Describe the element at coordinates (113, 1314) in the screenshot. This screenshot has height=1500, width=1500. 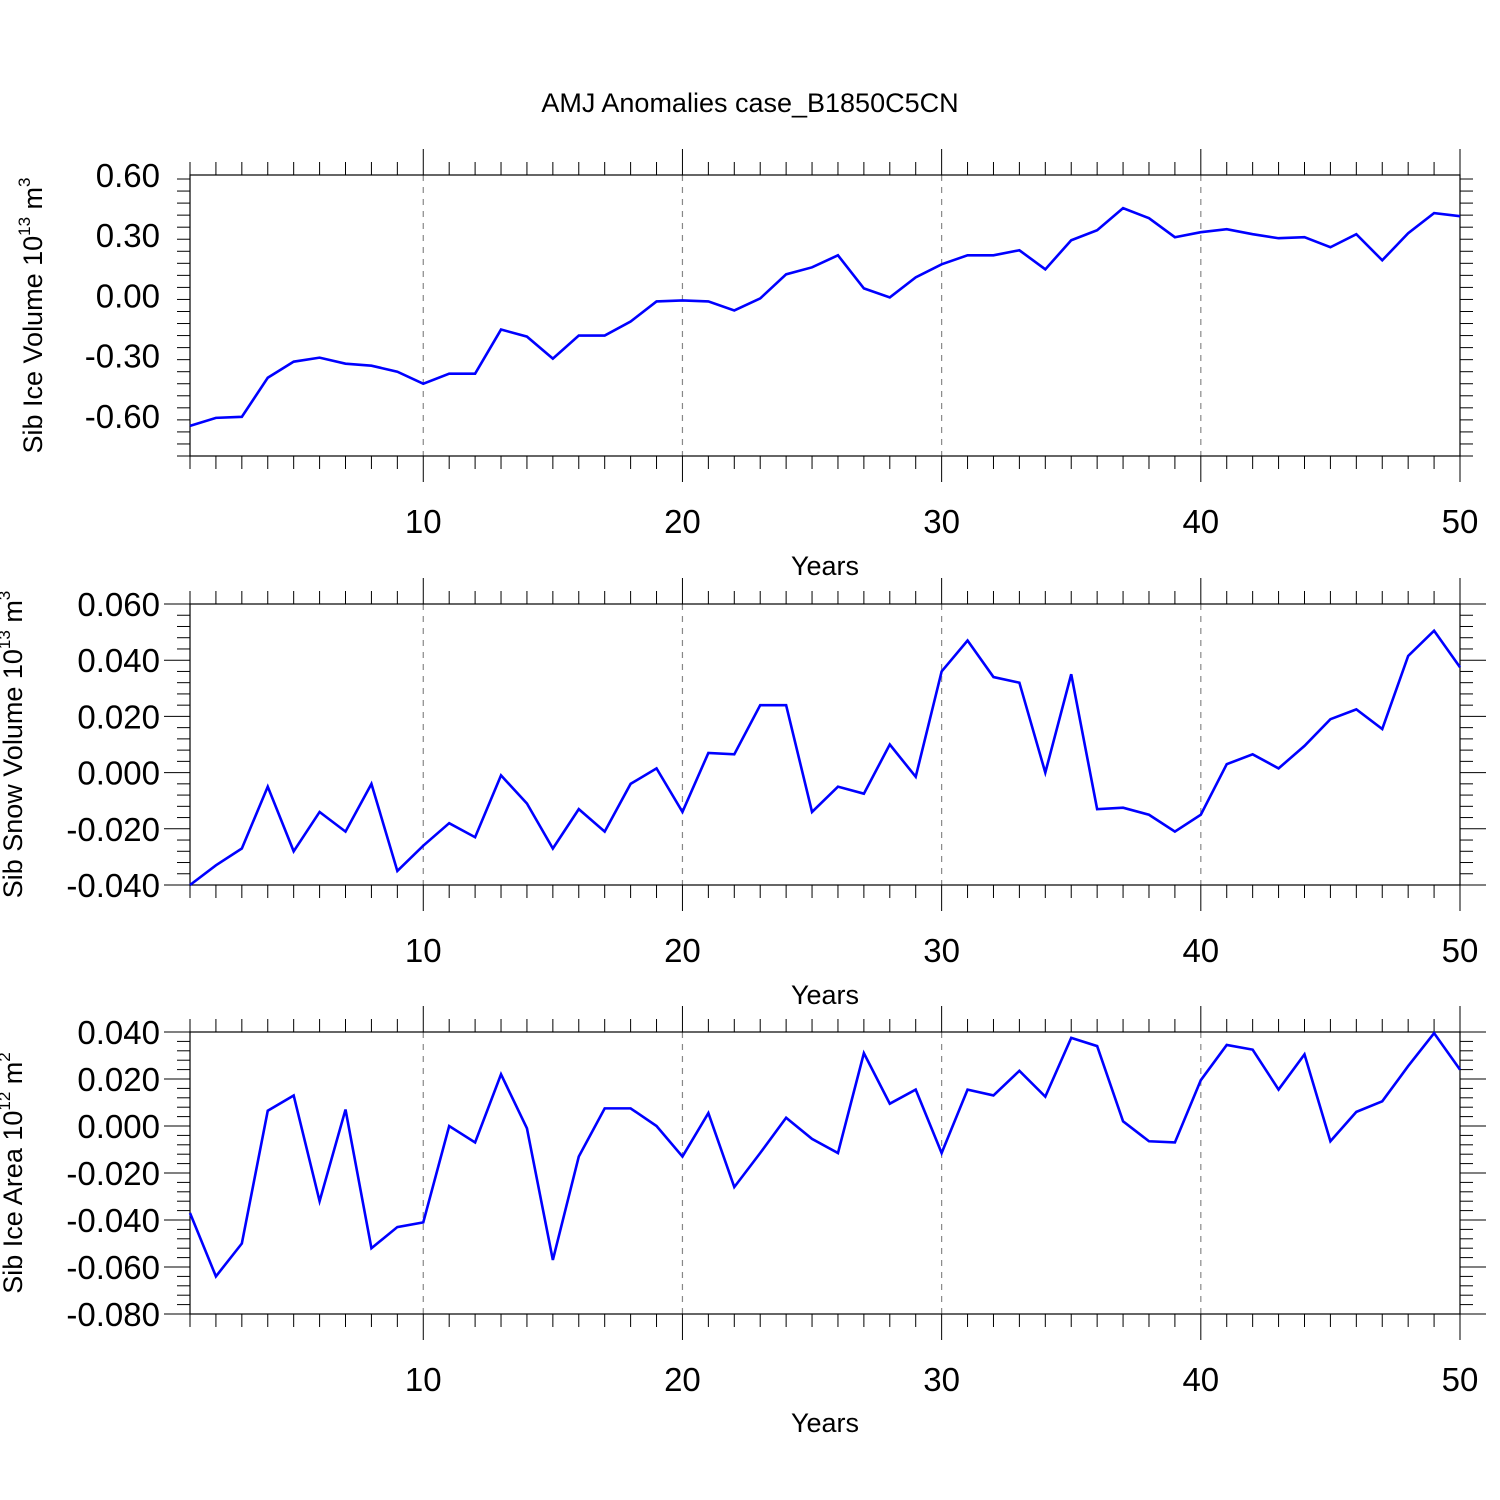
I see `y-tick-label: -0.080` at that location.